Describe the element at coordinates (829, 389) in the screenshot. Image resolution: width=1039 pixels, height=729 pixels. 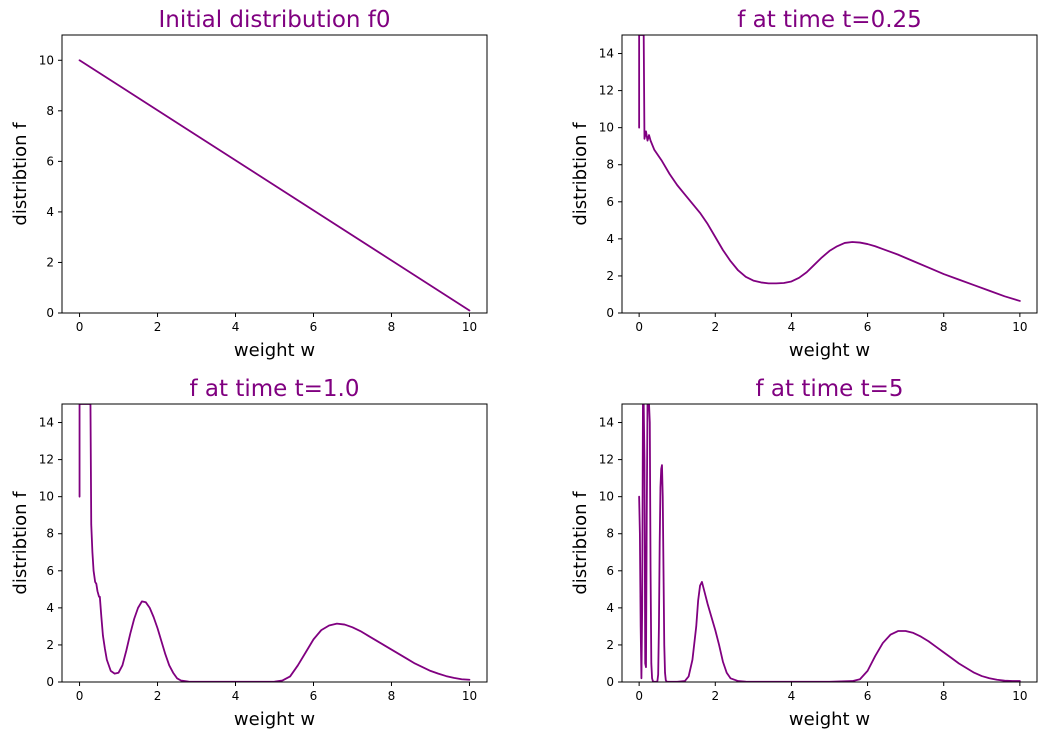
I see `chart-title: f at time t=5` at that location.